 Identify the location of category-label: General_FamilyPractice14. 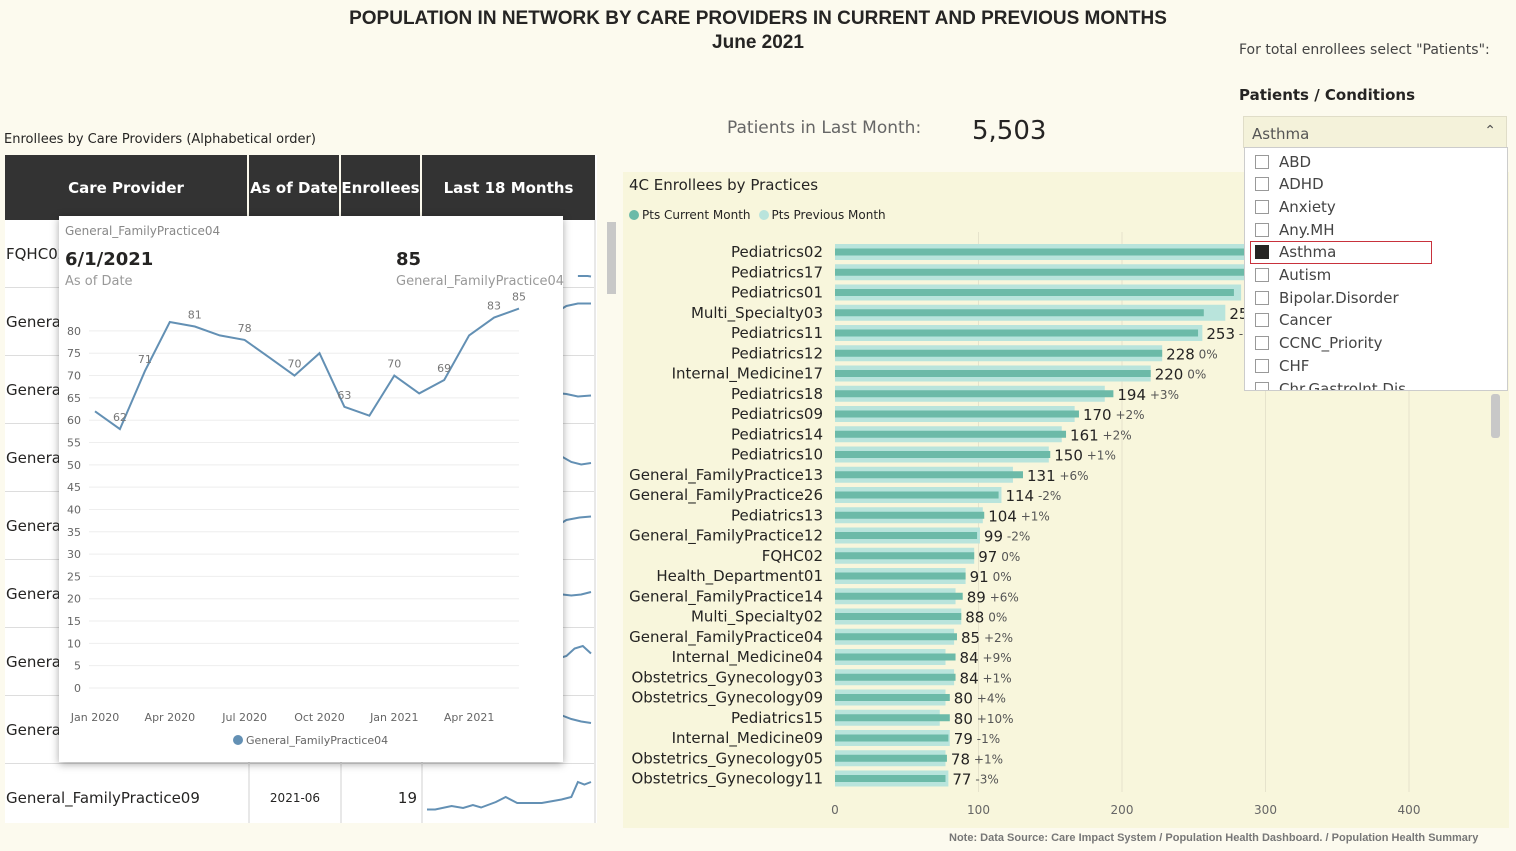
(726, 596).